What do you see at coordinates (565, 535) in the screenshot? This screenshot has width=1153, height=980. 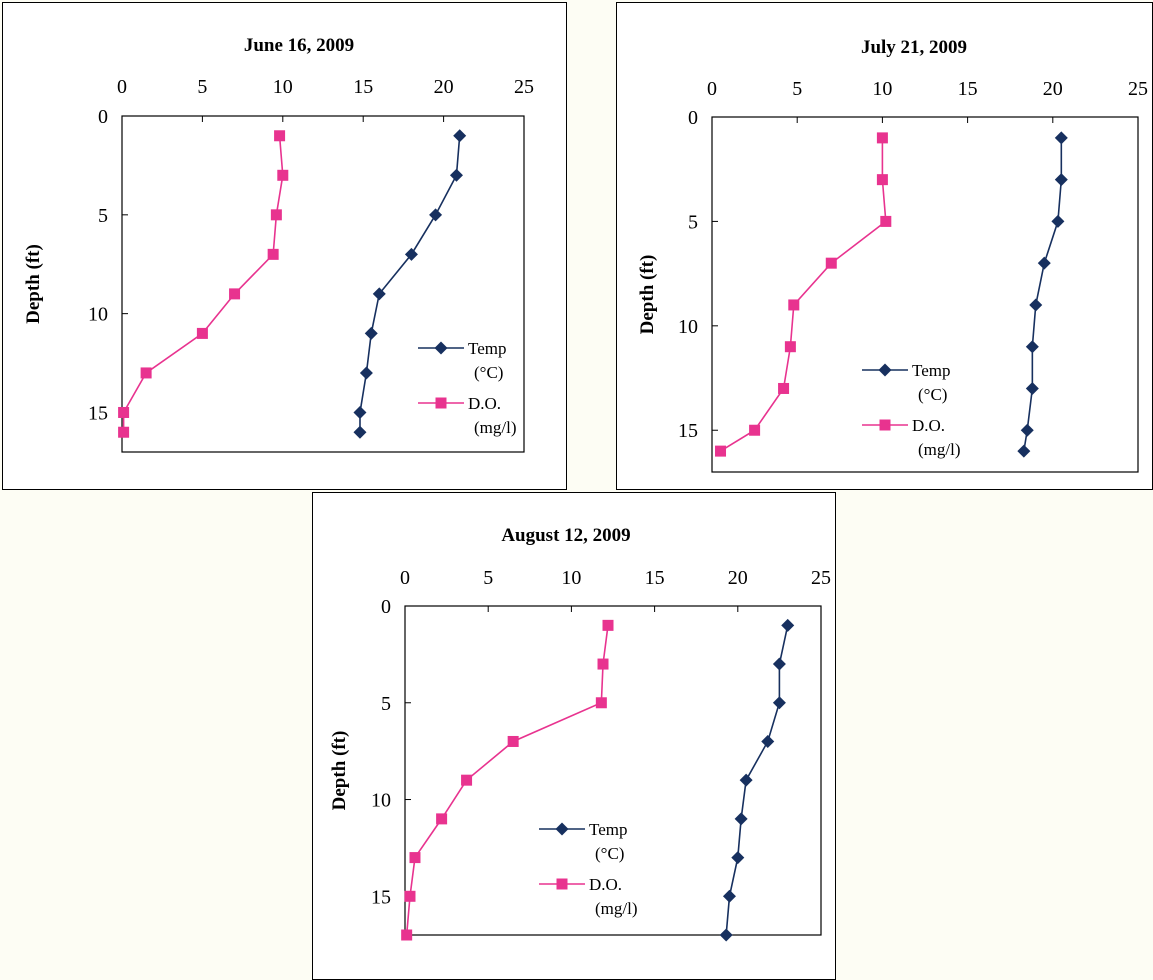 I see `chart-title: August 12, 2009` at bounding box center [565, 535].